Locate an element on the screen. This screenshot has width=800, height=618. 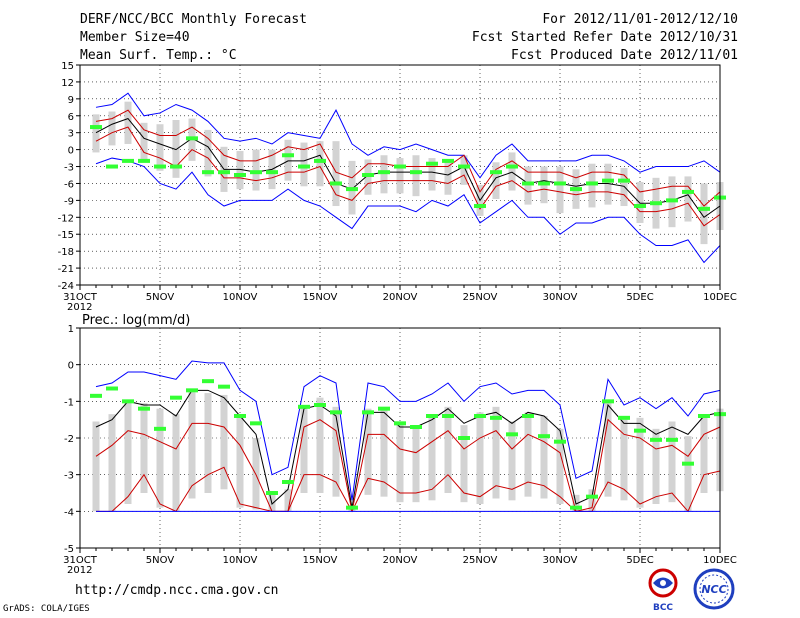
produced-date-label: Fcst Produced Date 2012/11/01 is located at coordinates (624, 55).